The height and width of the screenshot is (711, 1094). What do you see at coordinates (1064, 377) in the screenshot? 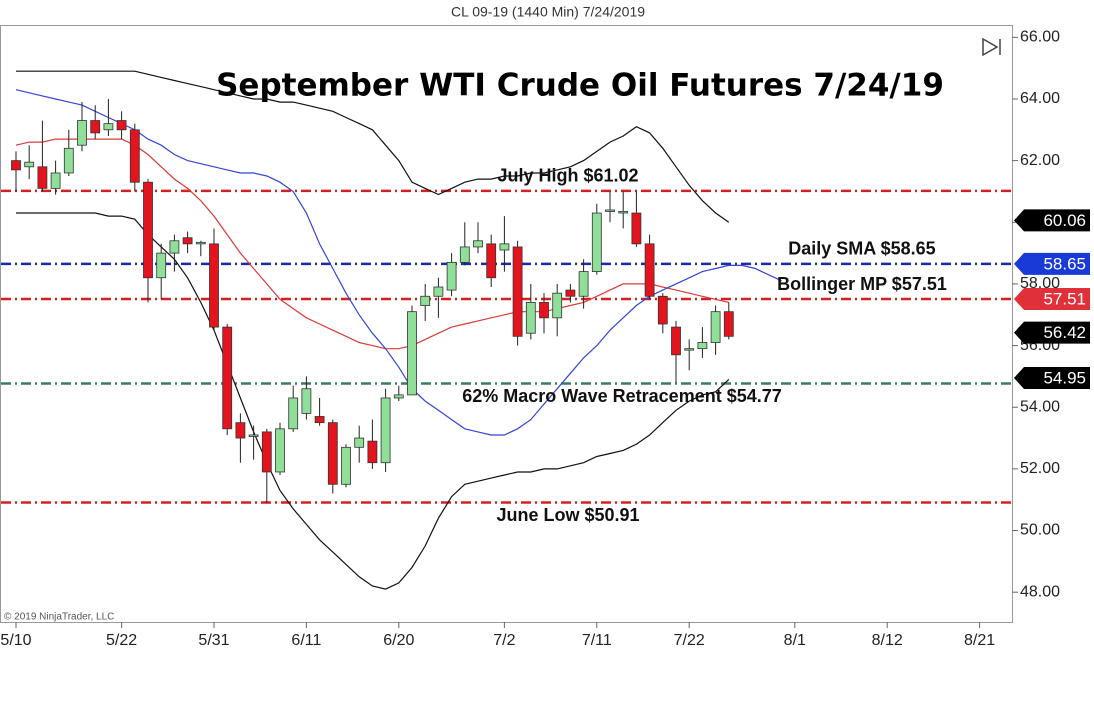
I see `price-marker-label: 54.95` at bounding box center [1064, 377].